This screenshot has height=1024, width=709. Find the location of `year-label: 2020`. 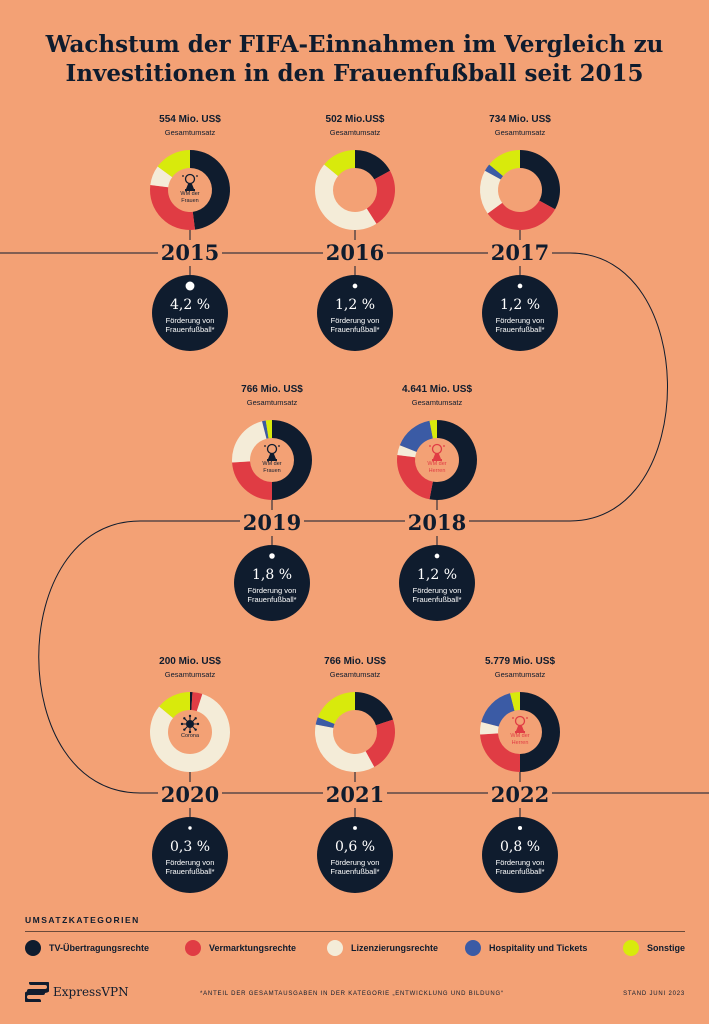

year-label: 2020 is located at coordinates (190, 794).